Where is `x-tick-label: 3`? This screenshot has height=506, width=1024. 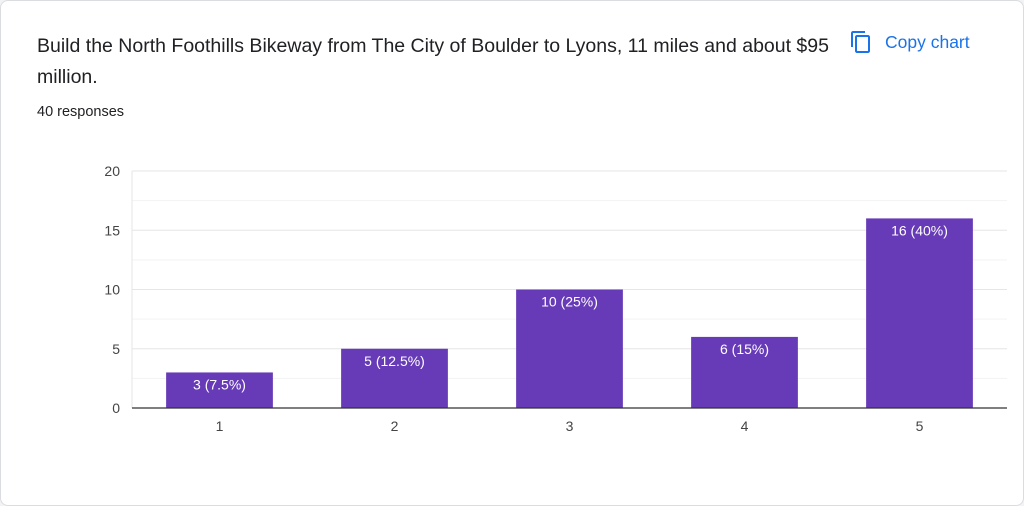 x-tick-label: 3 is located at coordinates (570, 426).